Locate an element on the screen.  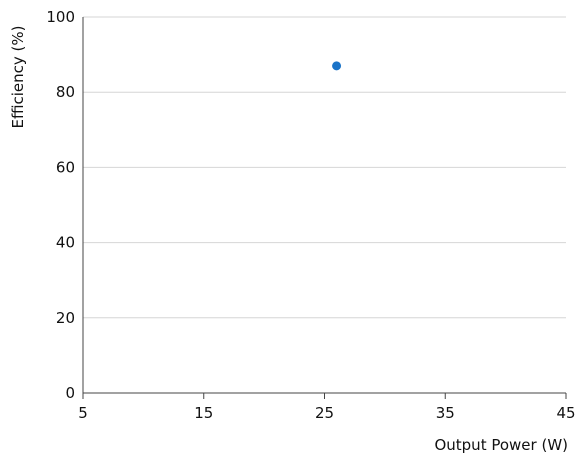
x-axis-title: Output Power (W) is located at coordinates (501, 445).